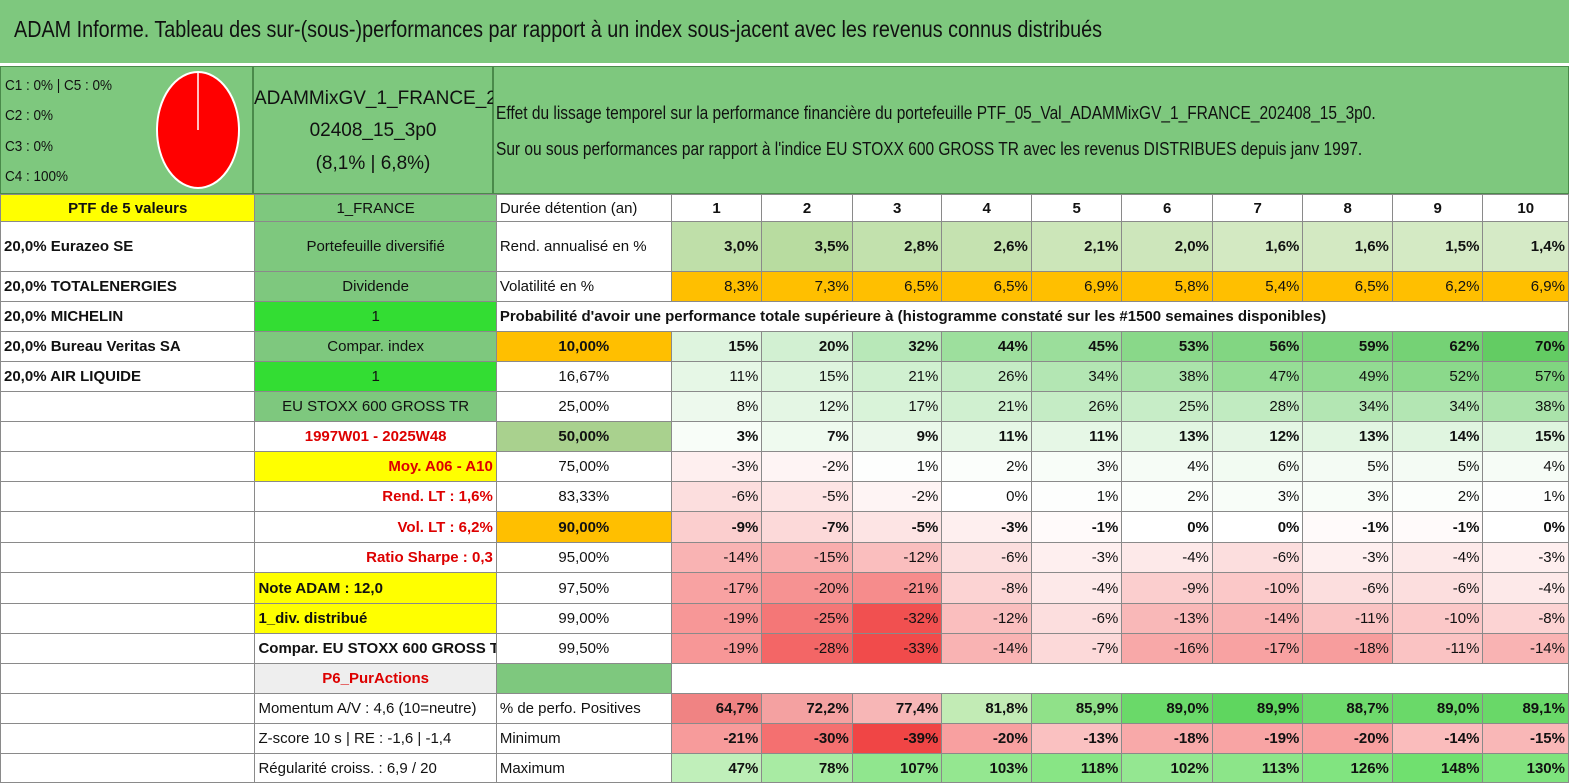 This screenshot has height=783, width=1569. What do you see at coordinates (1167, 376) in the screenshot?
I see `quantile-cell: 38%` at bounding box center [1167, 376].